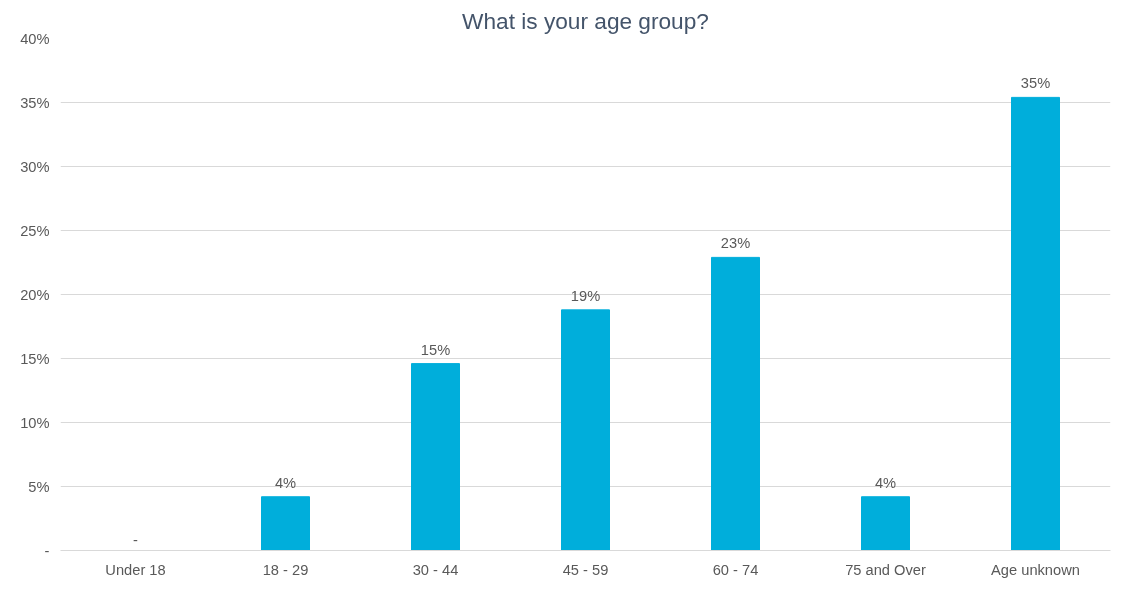 This screenshot has width=1138, height=595. I want to click on y-tick-label: 25%, so click(35, 230).